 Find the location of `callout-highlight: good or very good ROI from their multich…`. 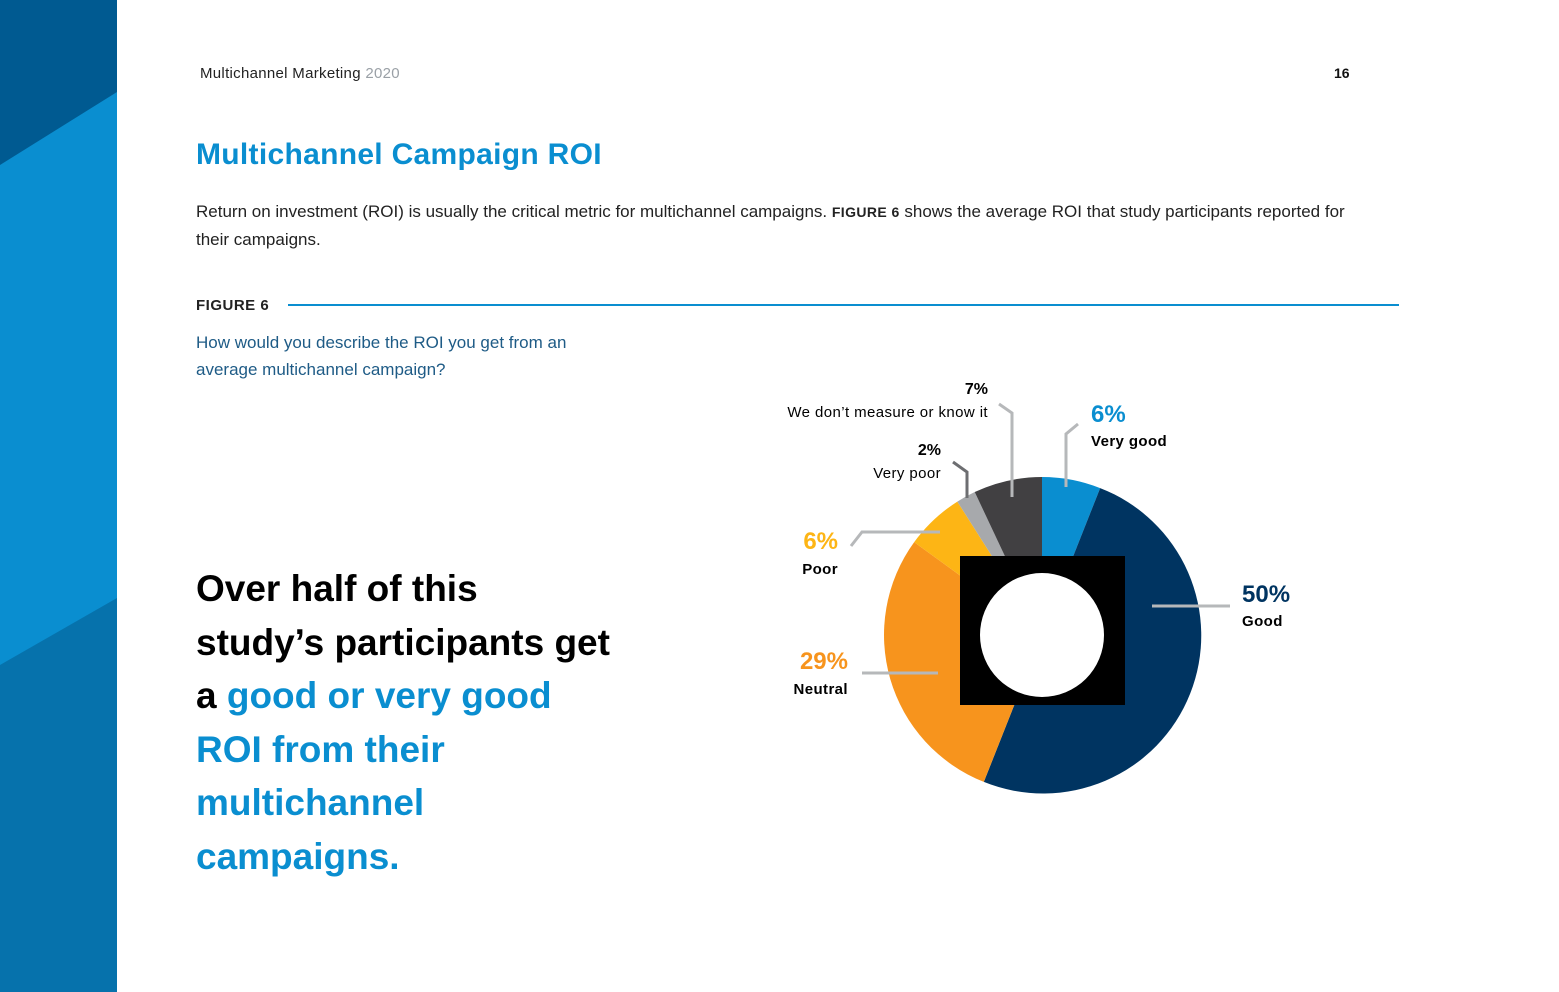

callout-highlight: good or very good ROI from their multich… is located at coordinates (374, 776).